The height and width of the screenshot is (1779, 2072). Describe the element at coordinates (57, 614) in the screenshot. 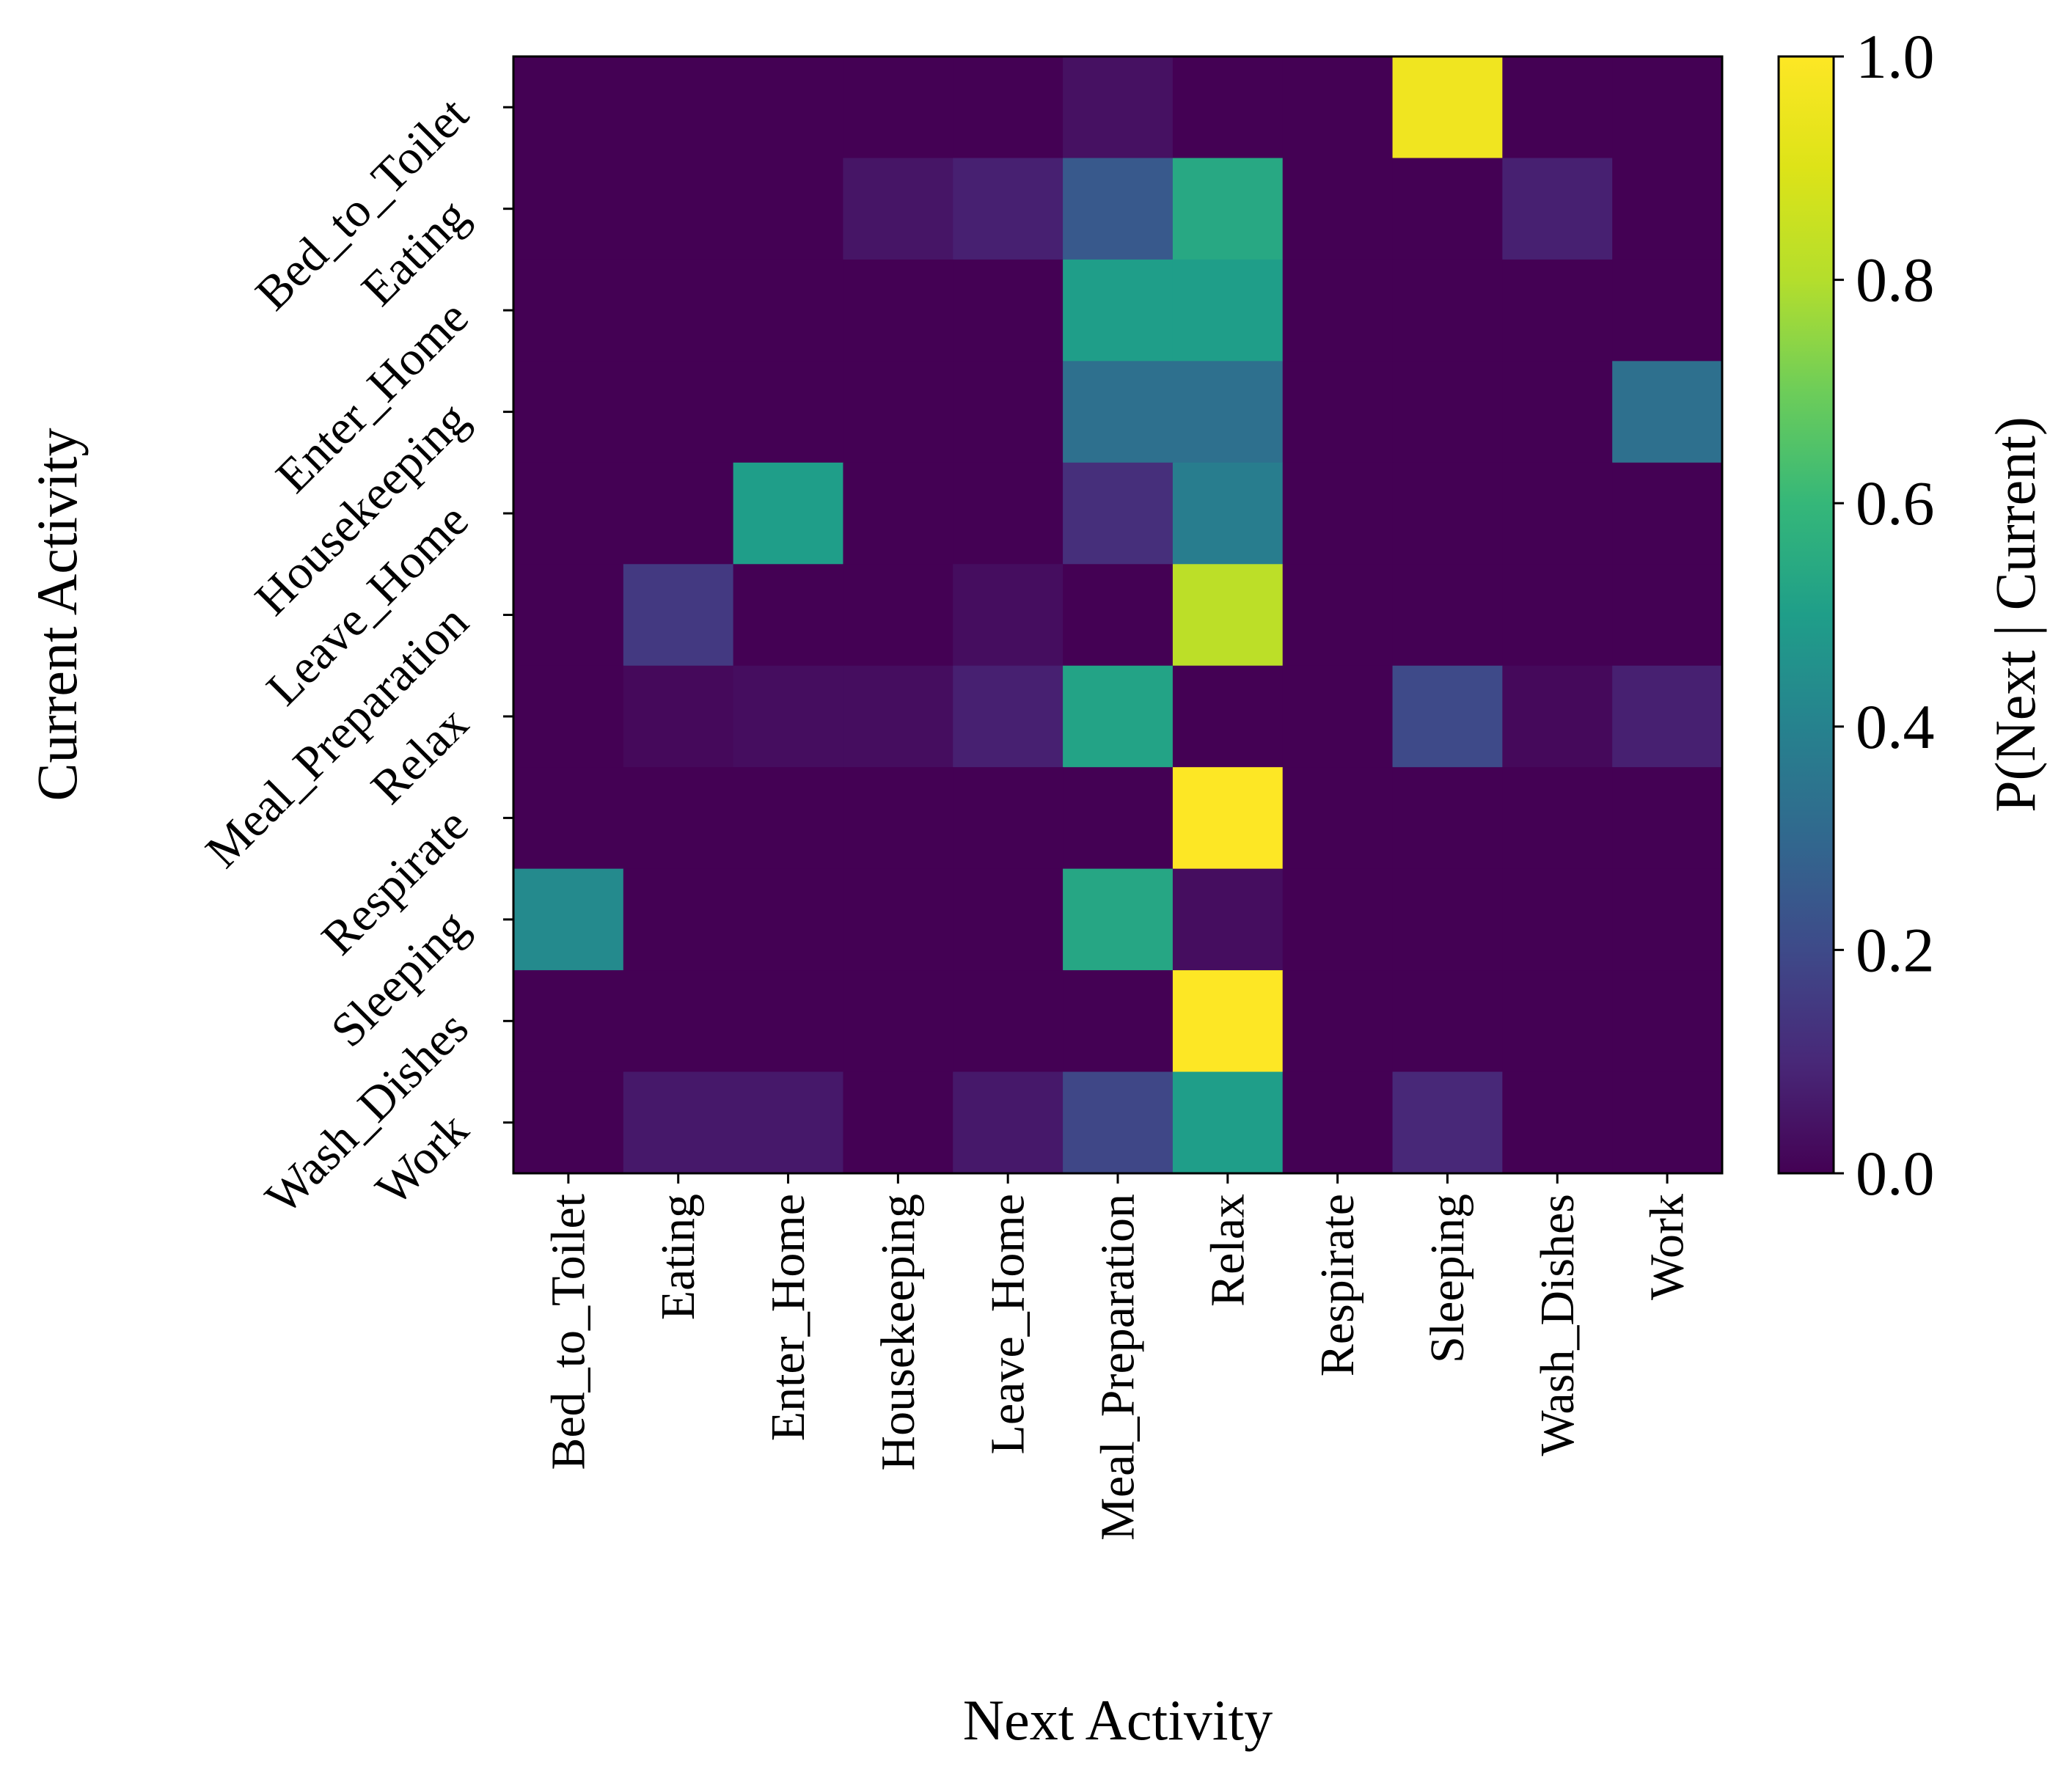

I see `y-axis-title: Current Activity` at that location.